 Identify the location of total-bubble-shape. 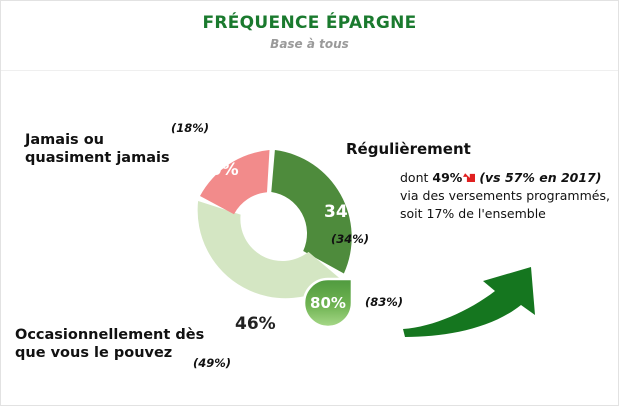
(328, 303).